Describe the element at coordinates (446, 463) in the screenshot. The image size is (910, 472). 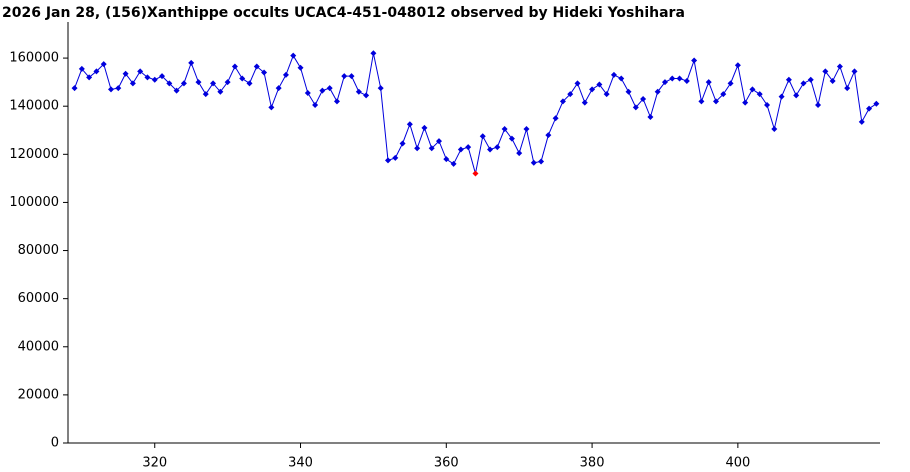
I see `x-tick-label: 360` at that location.